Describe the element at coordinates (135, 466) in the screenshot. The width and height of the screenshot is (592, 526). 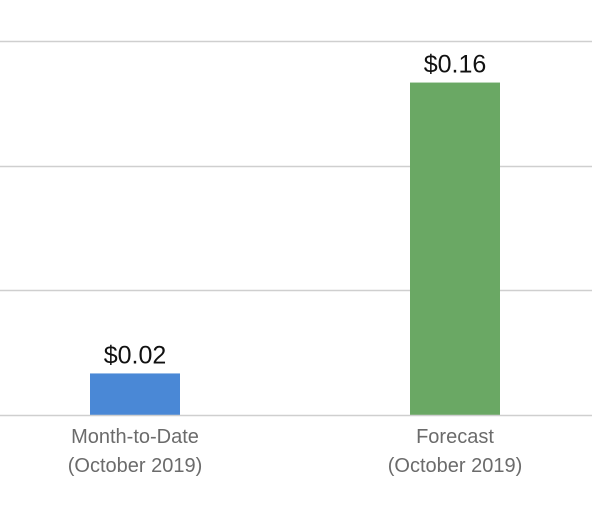
I see `x-tick-label-0-line-1: (October 2019)` at that location.